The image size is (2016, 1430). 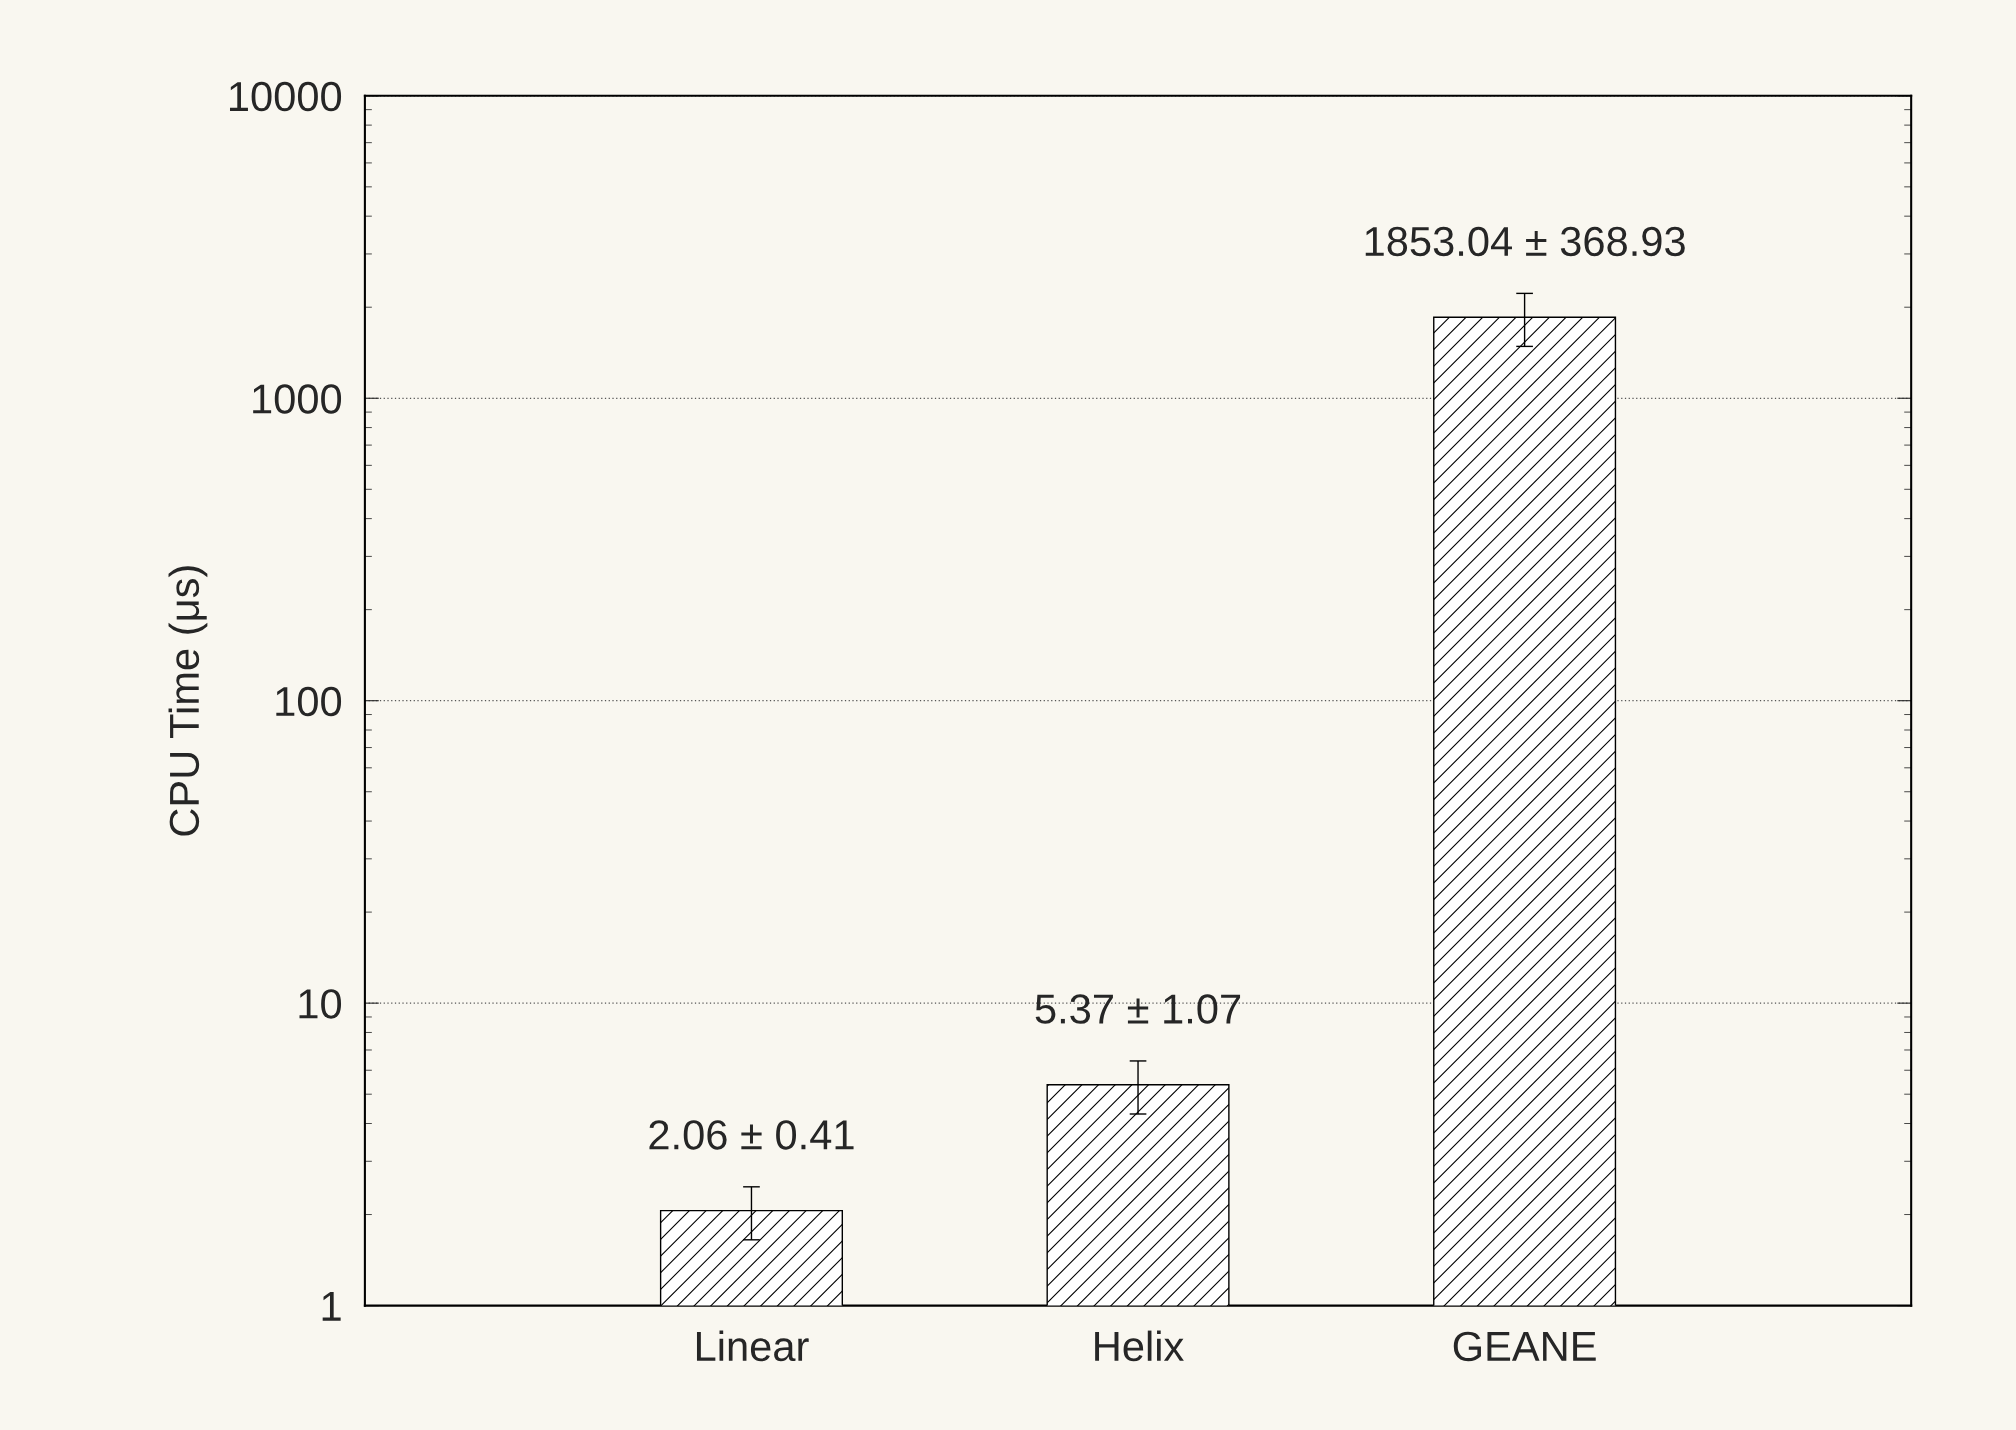 I want to click on x-tick-label: Helix, so click(x=1139, y=1346).